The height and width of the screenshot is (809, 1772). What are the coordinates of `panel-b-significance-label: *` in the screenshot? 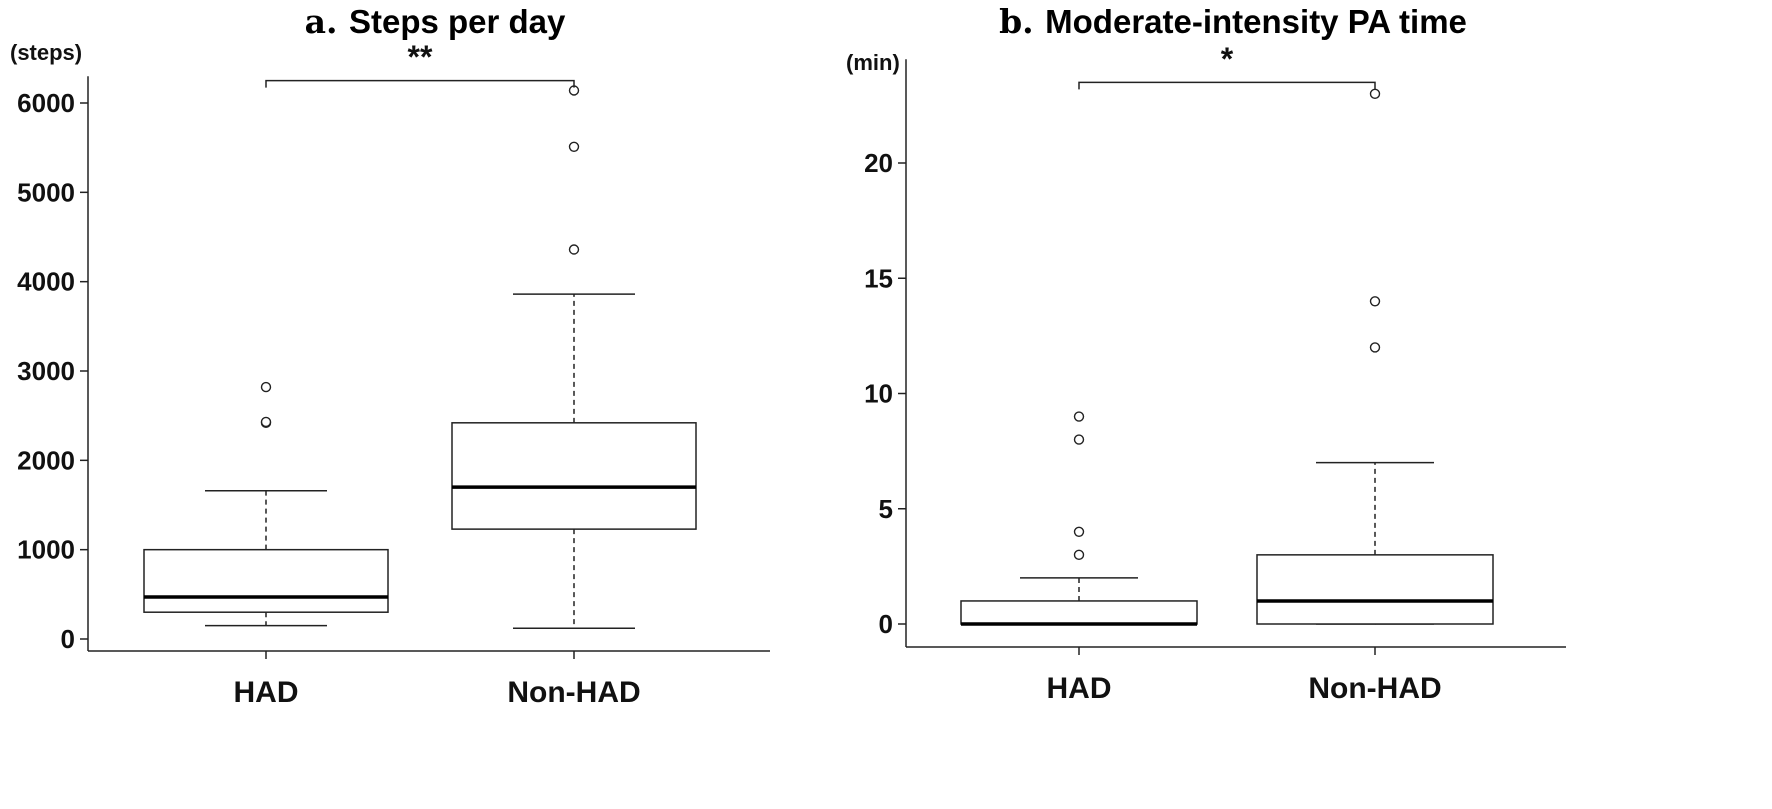 It's located at (1227, 59).